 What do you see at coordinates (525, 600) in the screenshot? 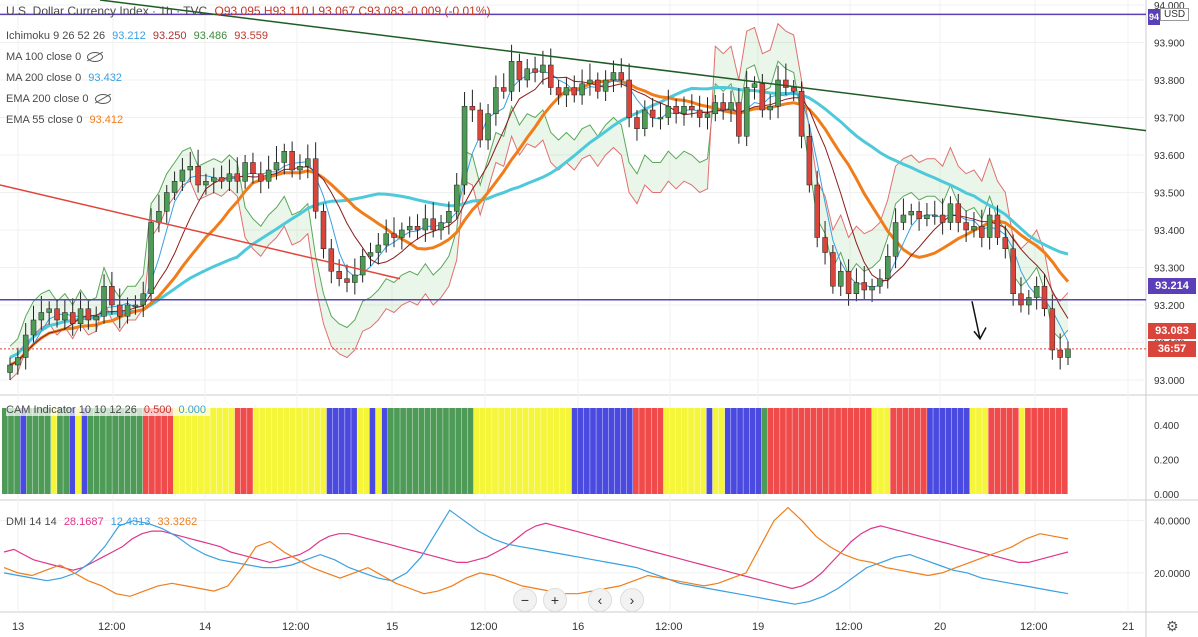
I see `zoom-out-button: −` at bounding box center [525, 600].